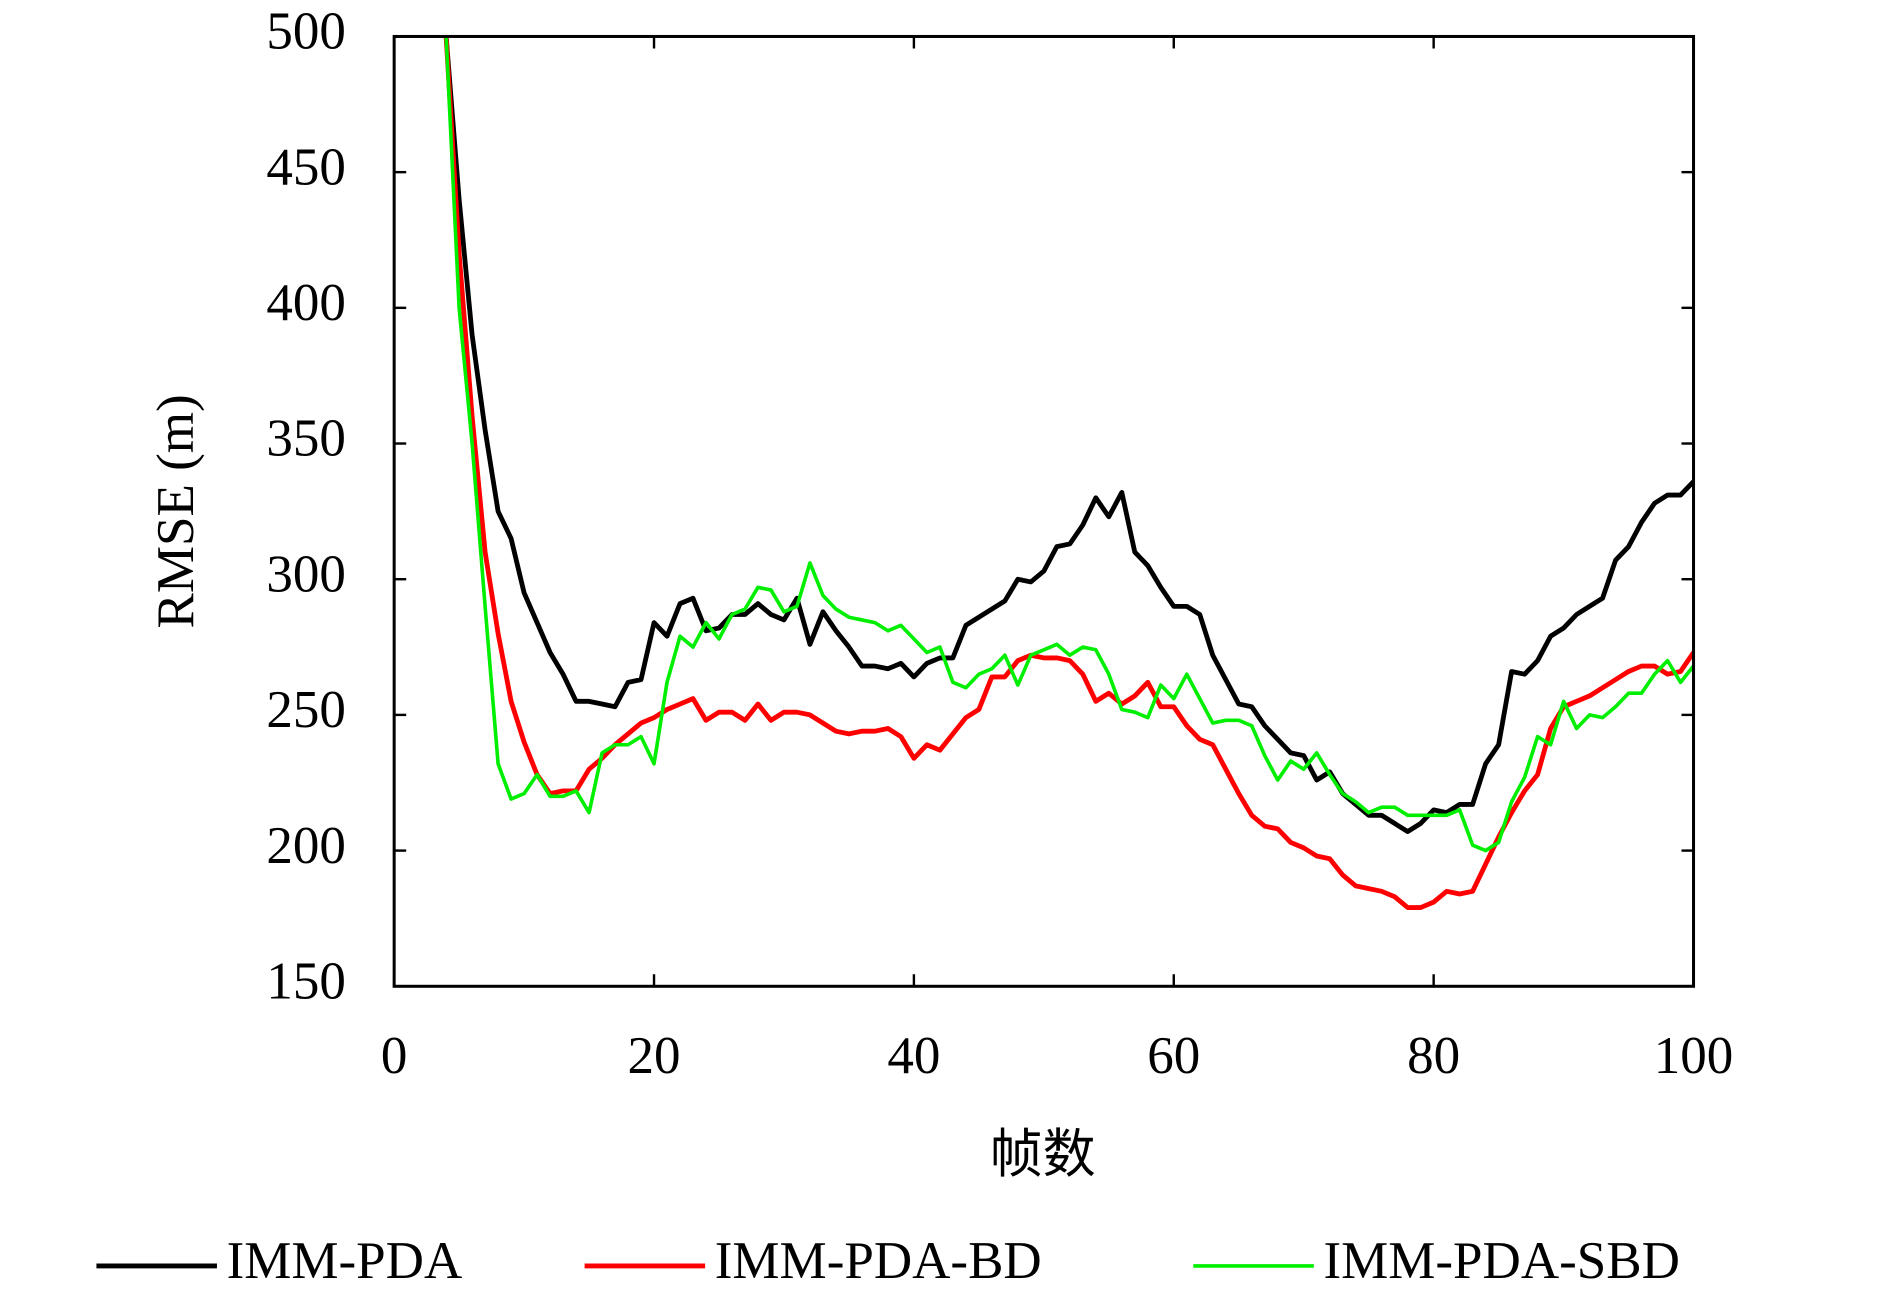  Describe the element at coordinates (176, 511) in the screenshot. I see `y-axis-label: RMSE (m)` at that location.